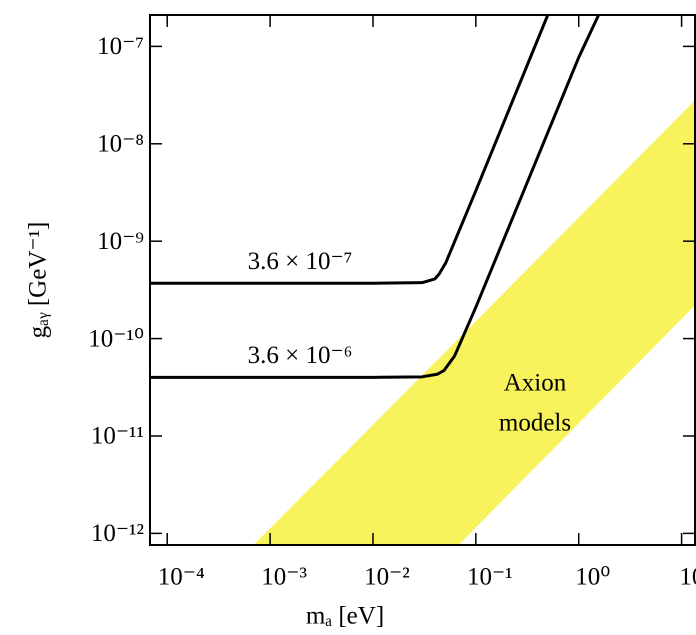 The image size is (696, 635). What do you see at coordinates (490, 577) in the screenshot?
I see `x-tick-label: 10⁻¹` at bounding box center [490, 577].